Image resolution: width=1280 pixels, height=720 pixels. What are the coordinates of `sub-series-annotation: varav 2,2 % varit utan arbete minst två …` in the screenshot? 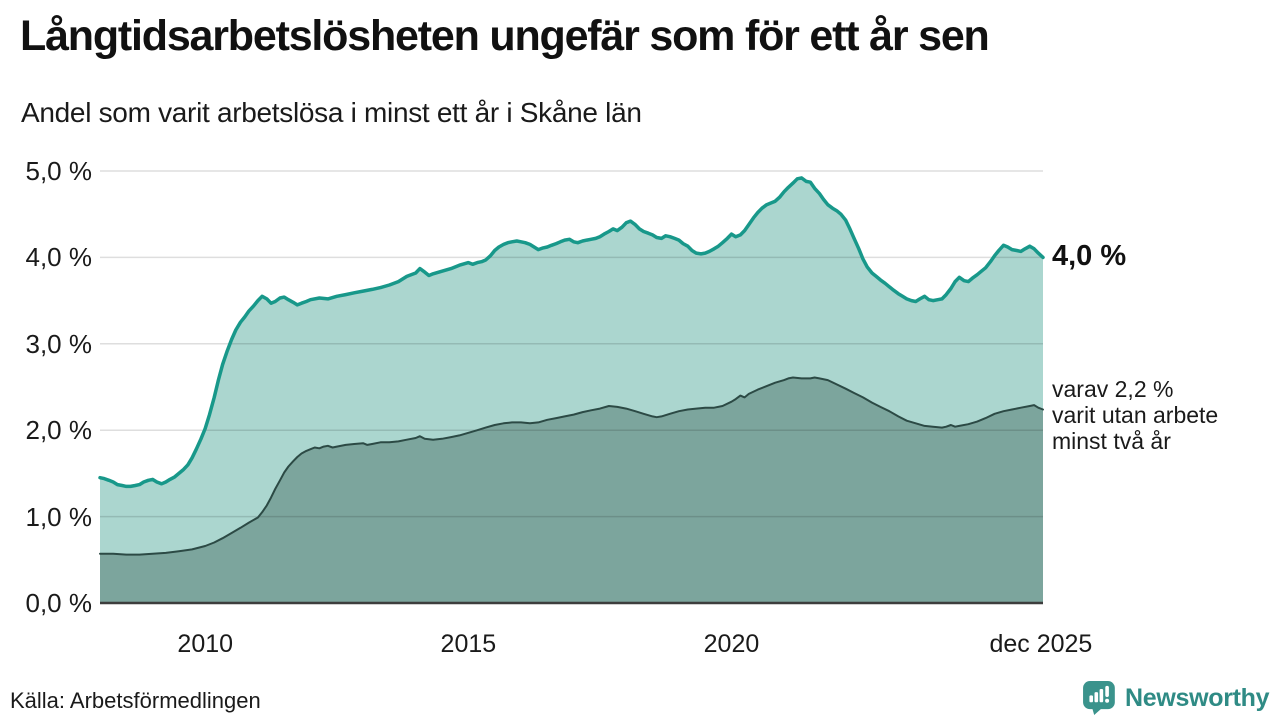 It's located at (1135, 415).